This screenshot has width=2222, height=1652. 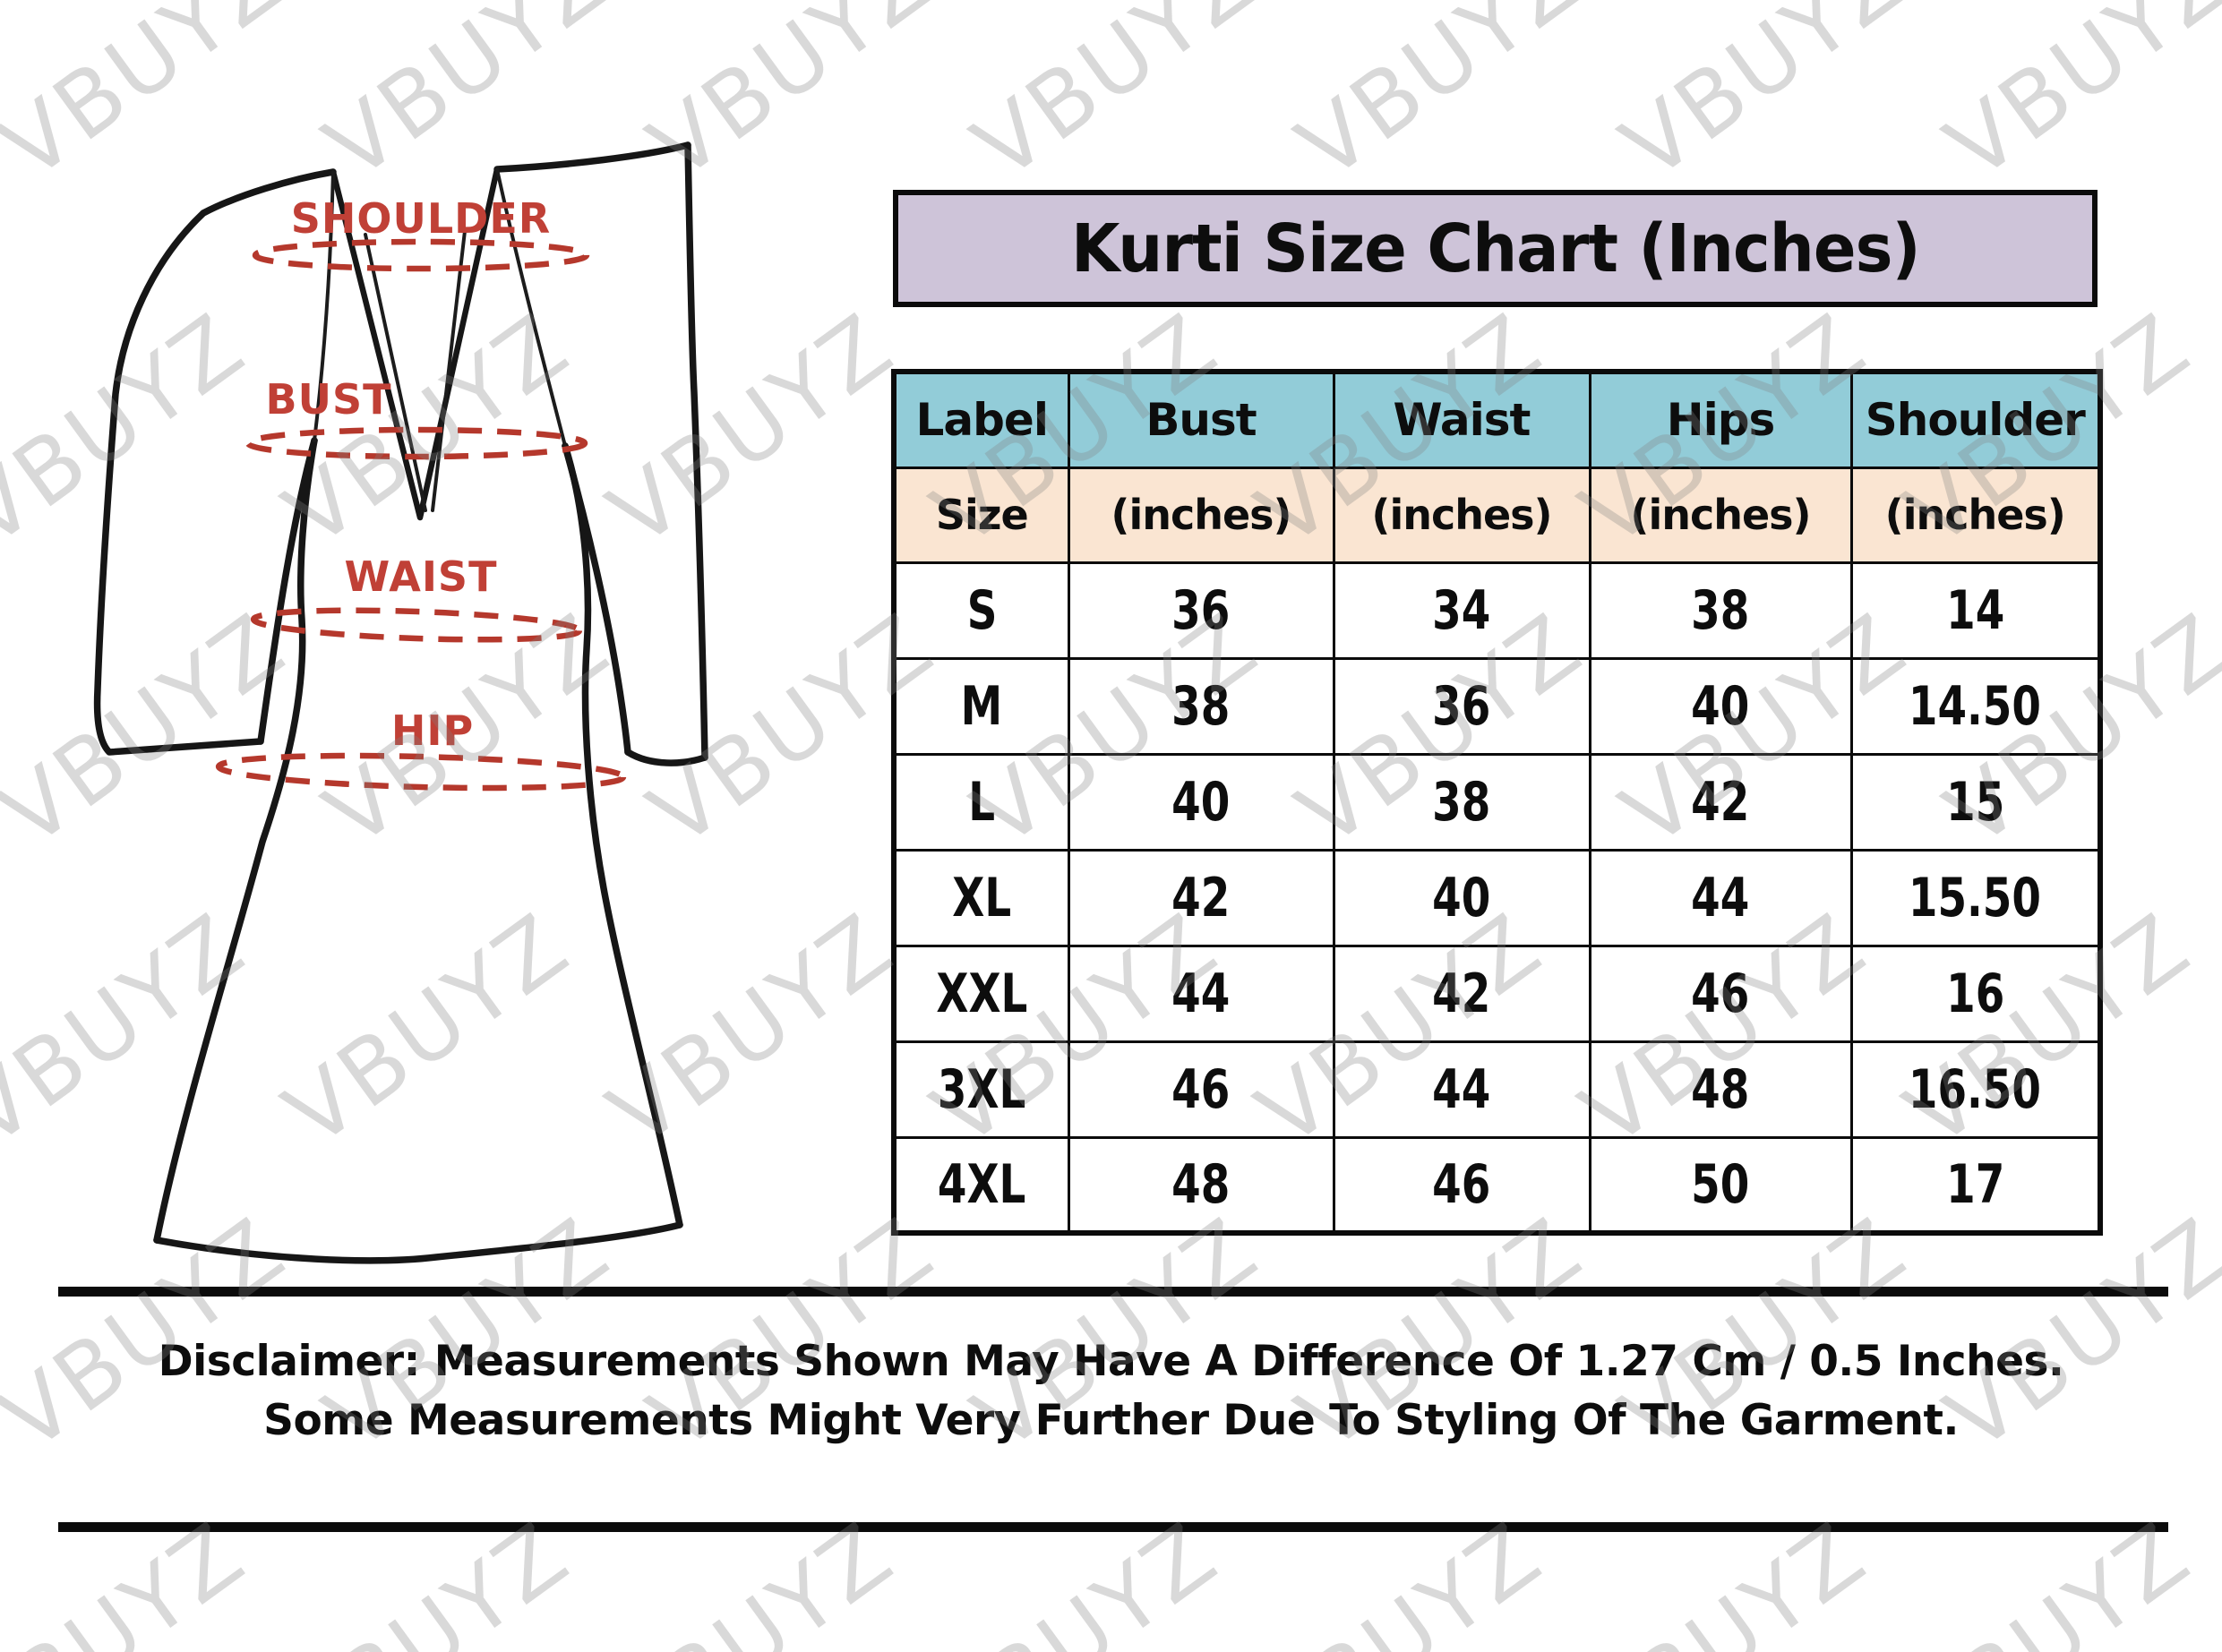 What do you see at coordinates (1975, 802) in the screenshot?
I see `table-cell: 15` at bounding box center [1975, 802].